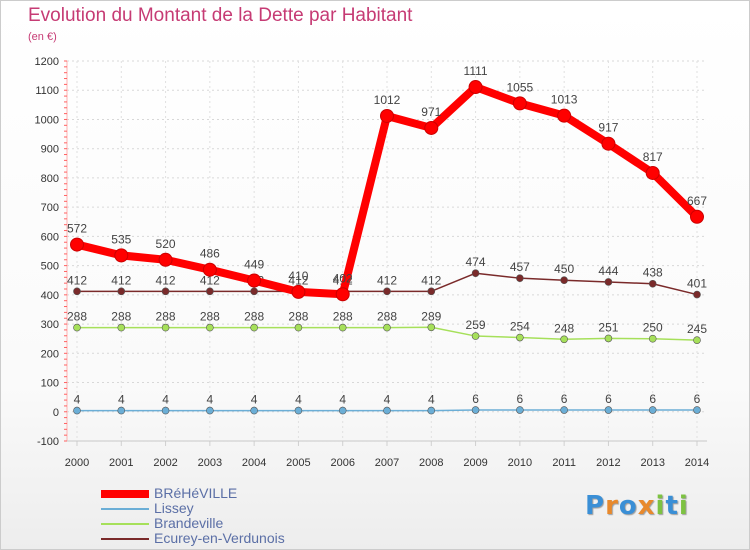 This screenshot has width=750, height=550. I want to click on data-label-0: 486, so click(210, 254).